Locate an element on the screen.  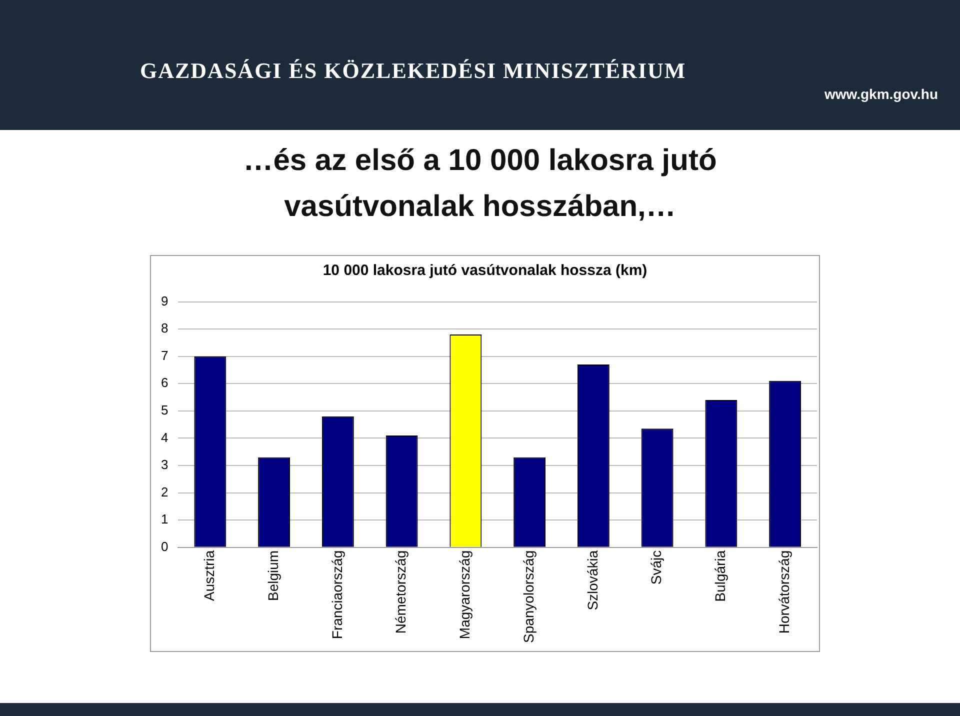
text: www.gkm.gov.hu is located at coordinates (881, 94).